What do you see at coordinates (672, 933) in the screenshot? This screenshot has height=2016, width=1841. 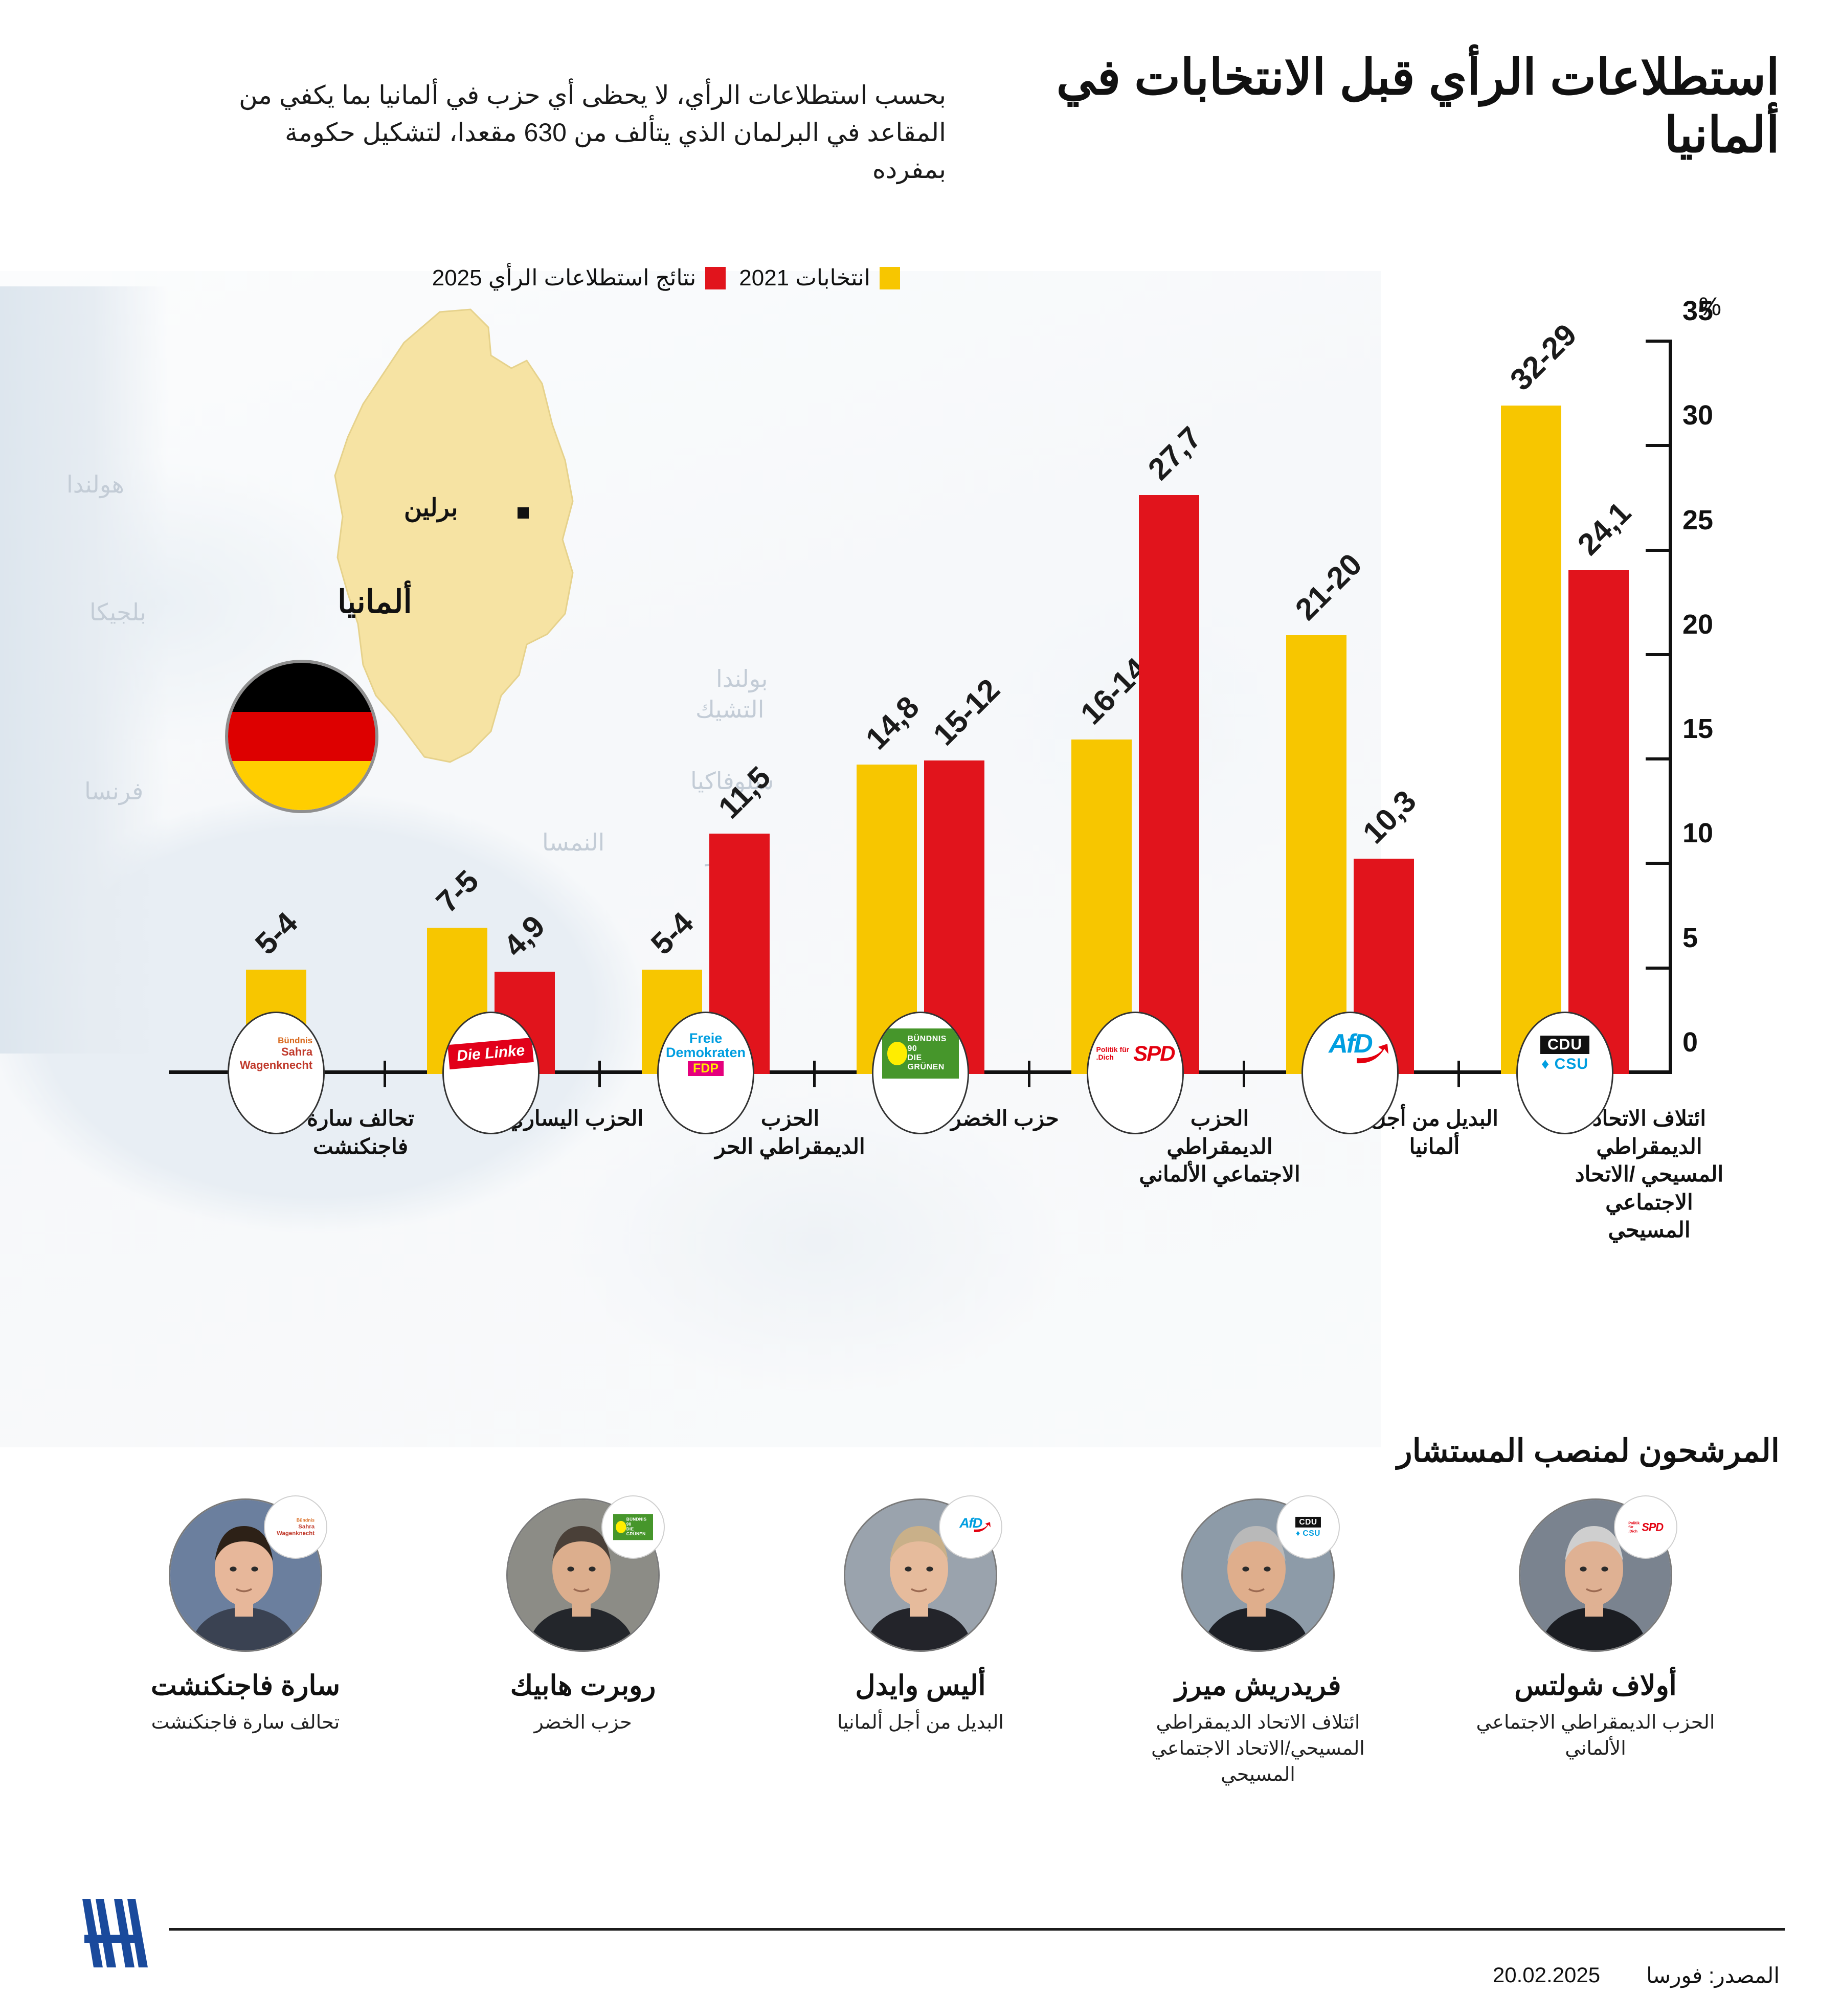 I see `bar-value-label: 5-4` at bounding box center [672, 933].